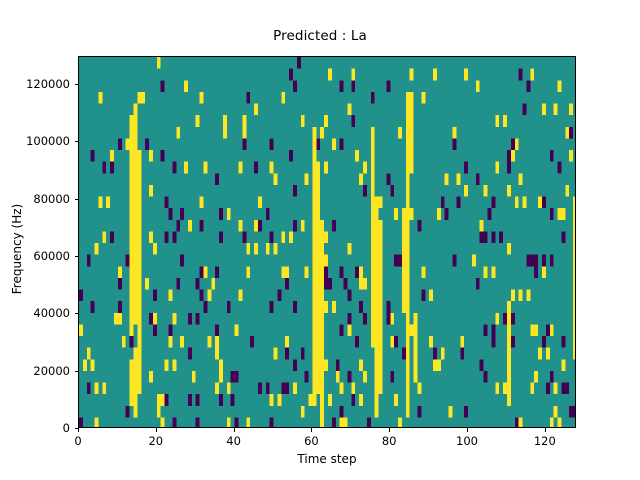 This screenshot has height=480, width=640. Describe the element at coordinates (78, 441) in the screenshot. I see `x-tick-label-0: 0` at that location.